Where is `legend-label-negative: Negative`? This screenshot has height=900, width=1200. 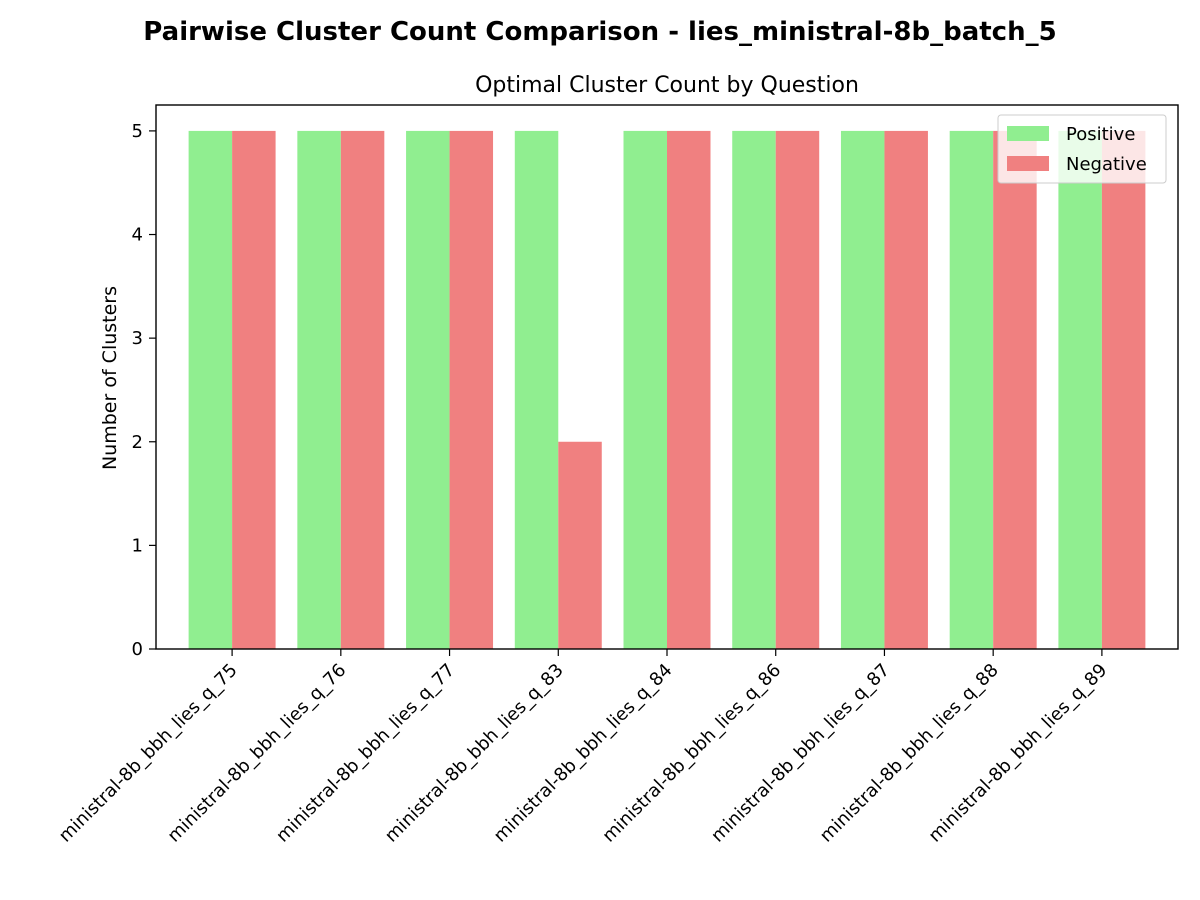
legend-label-negative: Negative is located at coordinates (1106, 164).